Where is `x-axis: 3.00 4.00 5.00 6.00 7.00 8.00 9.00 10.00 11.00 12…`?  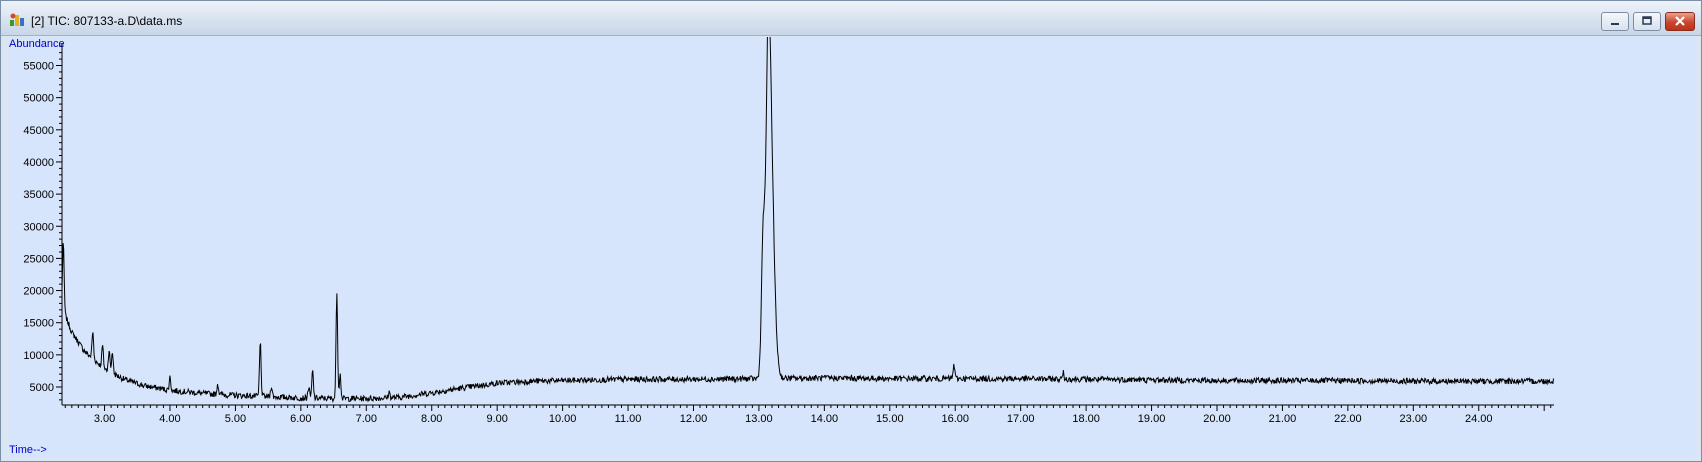
x-axis: 3.00 4.00 5.00 6.00 7.00 8.00 9.00 10.00 11.00 12… is located at coordinates (808, 415).